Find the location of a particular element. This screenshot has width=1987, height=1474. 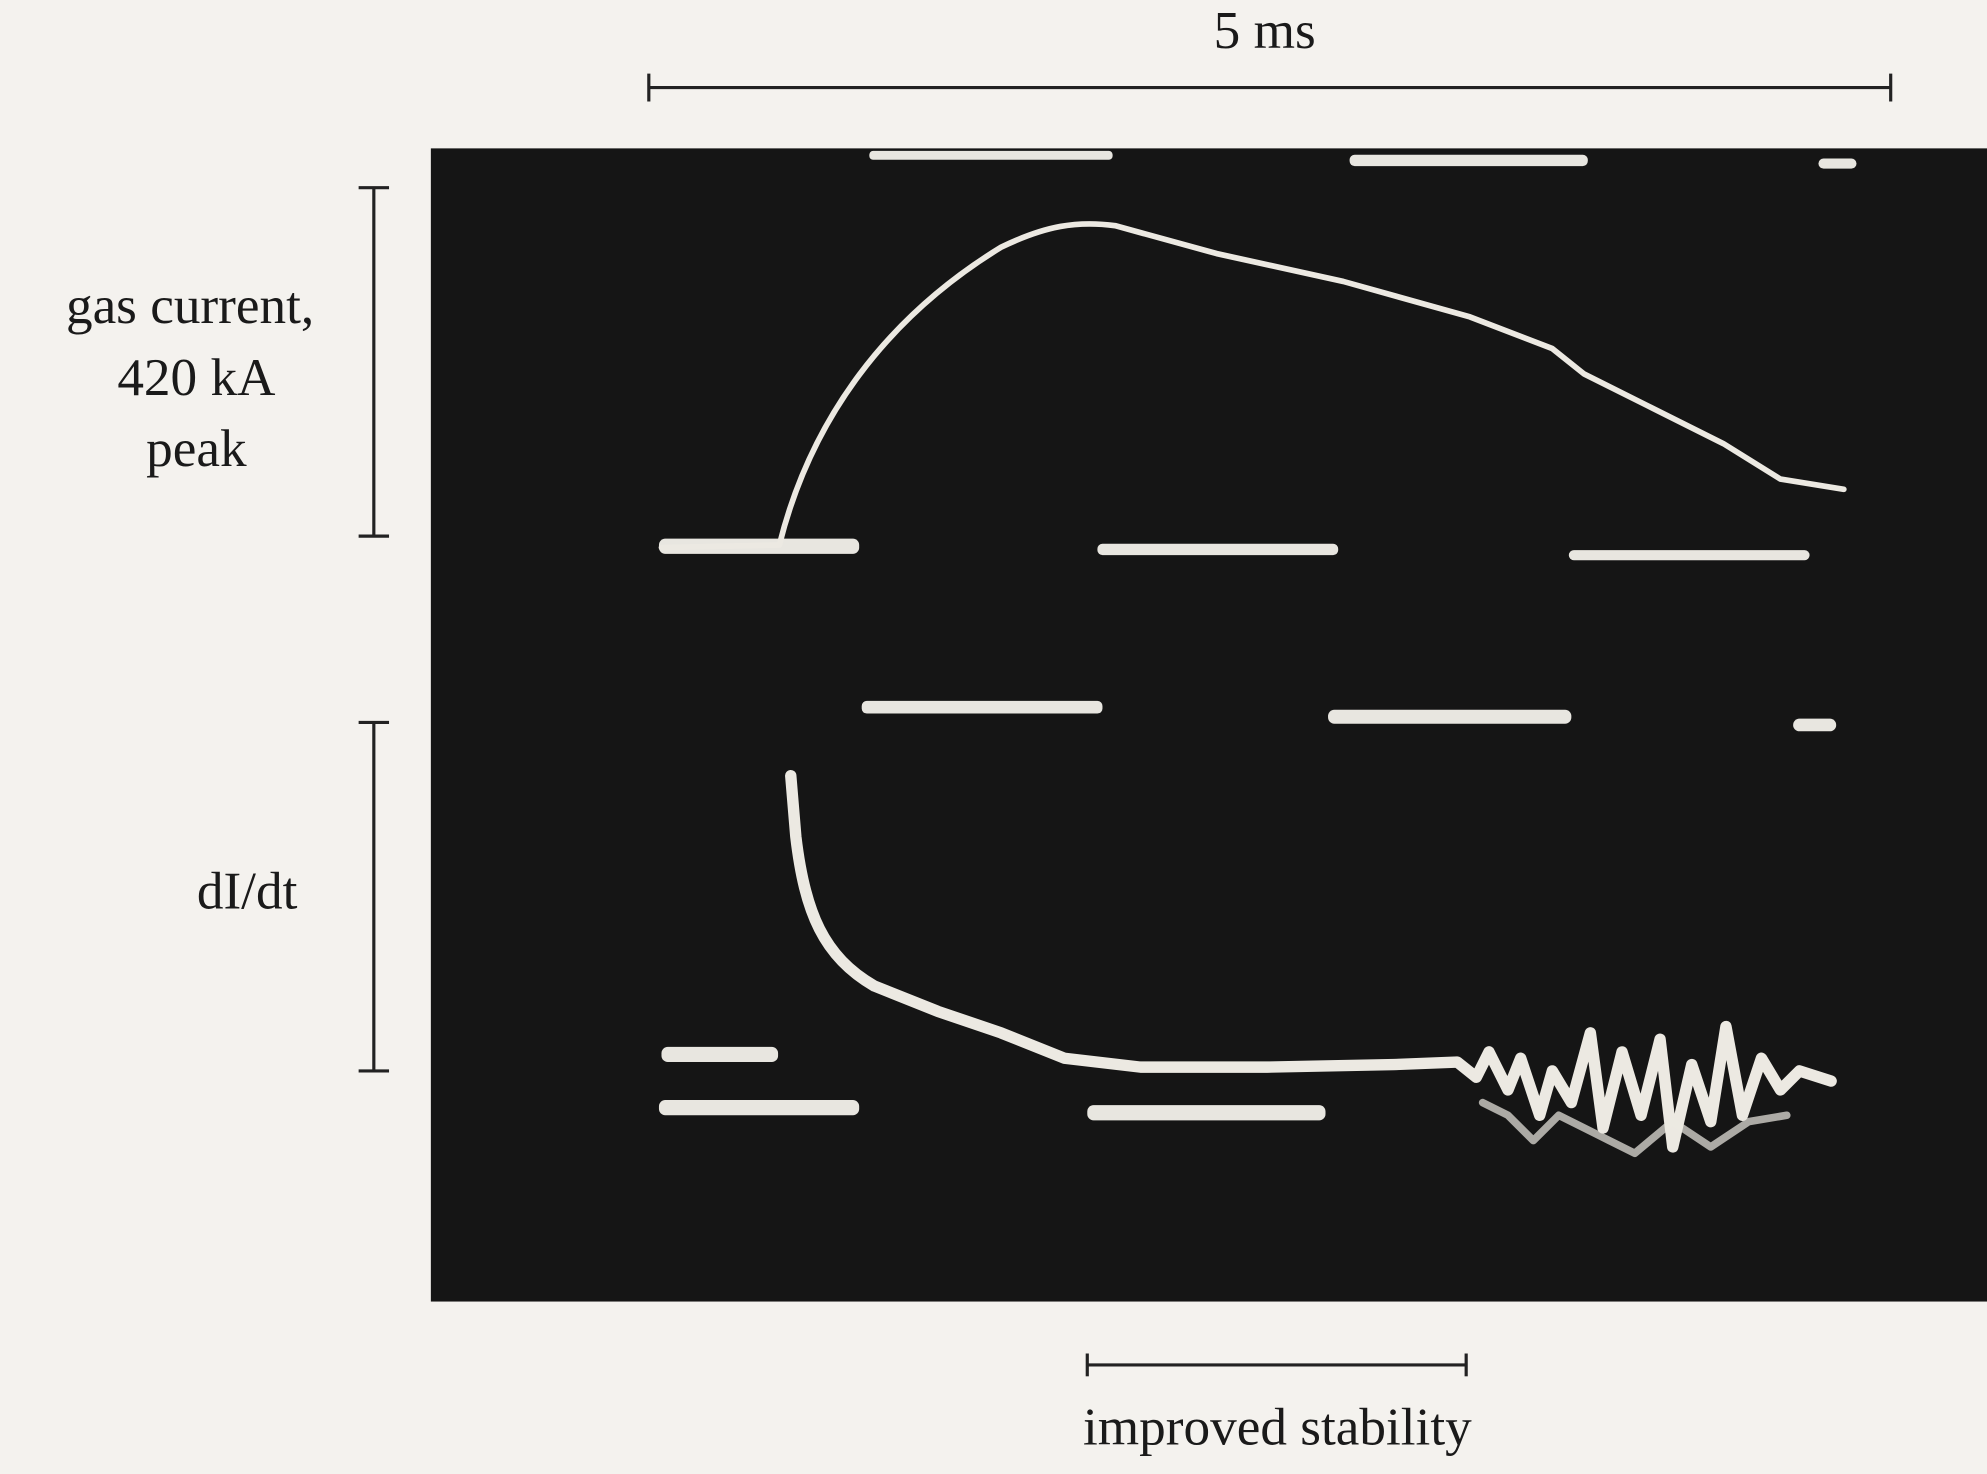

derivative-noise is located at coordinates (1634, 1128).